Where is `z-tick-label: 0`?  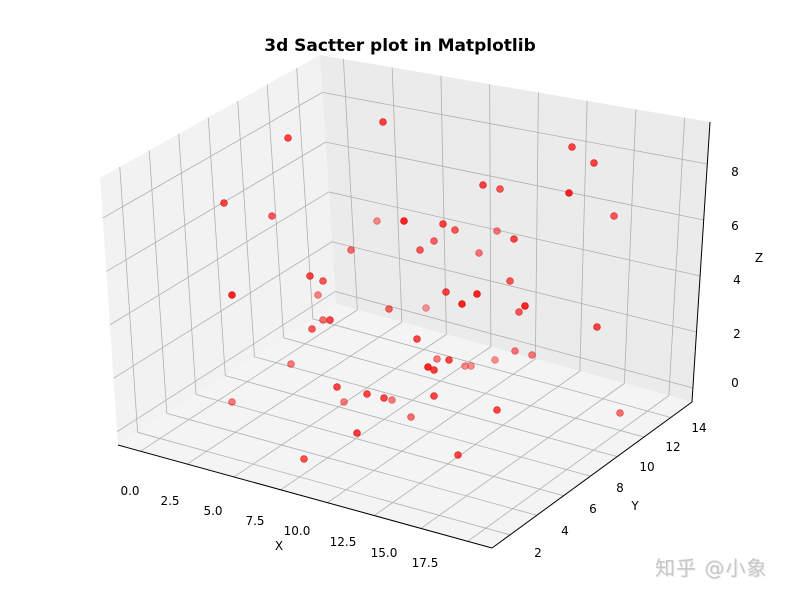 z-tick-label: 0 is located at coordinates (735, 383).